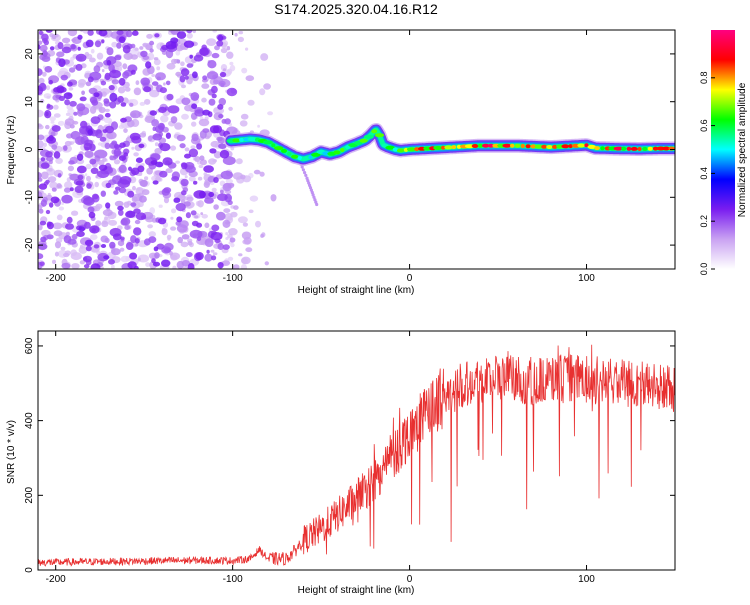  I want to click on colorbar-ticks: 0.0 0.2 0.4 0.6 0.8, so click(707, 173).